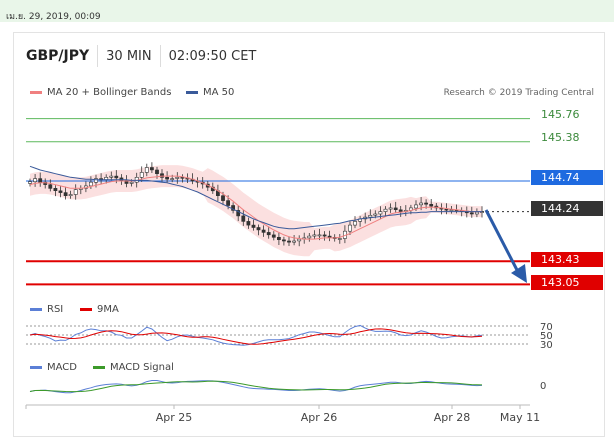 This screenshot has height=448, width=614. What do you see at coordinates (58, 56) in the screenshot?
I see `currency-pair: GBP/JPY` at bounding box center [58, 56].